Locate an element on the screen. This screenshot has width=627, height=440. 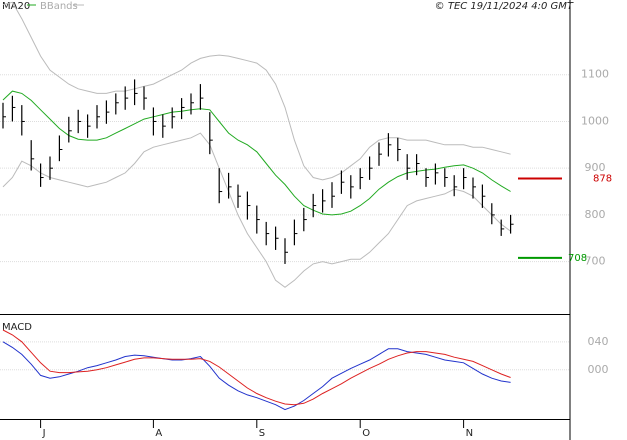
panel-title: MACD is located at coordinates (17, 327).